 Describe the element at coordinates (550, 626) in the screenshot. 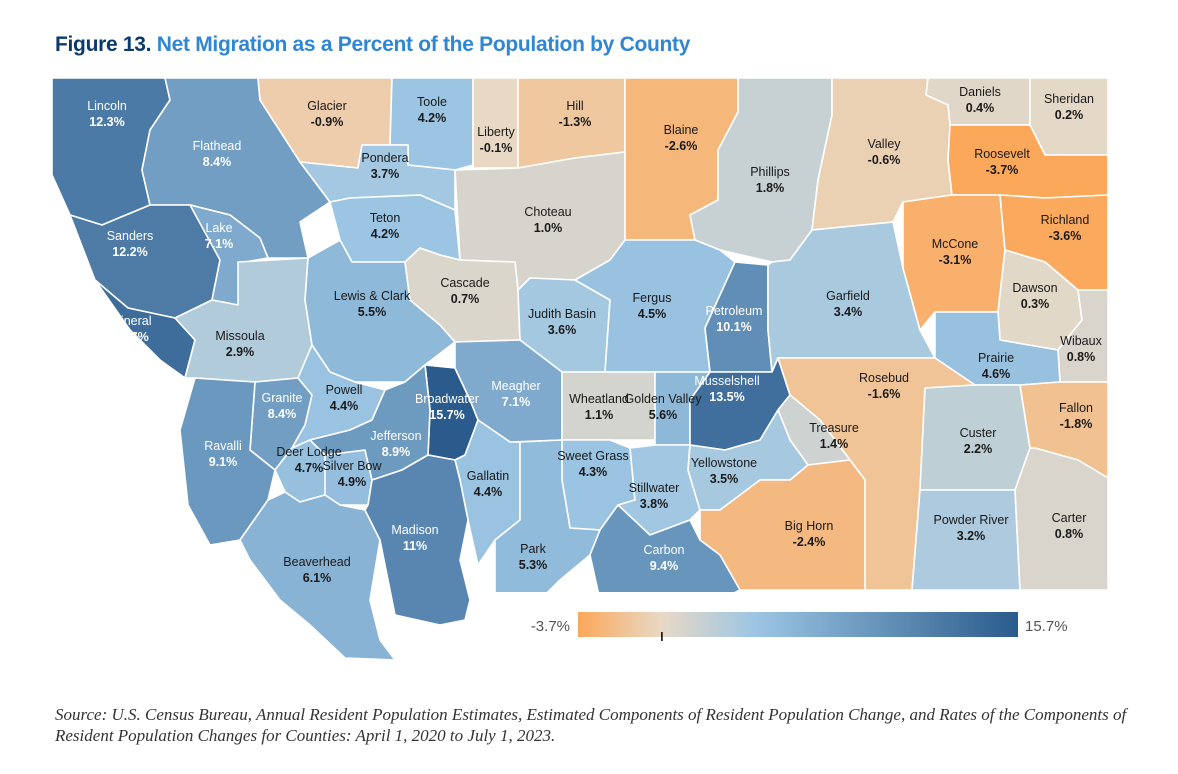

I see `legend-min-label: -3.7%` at that location.